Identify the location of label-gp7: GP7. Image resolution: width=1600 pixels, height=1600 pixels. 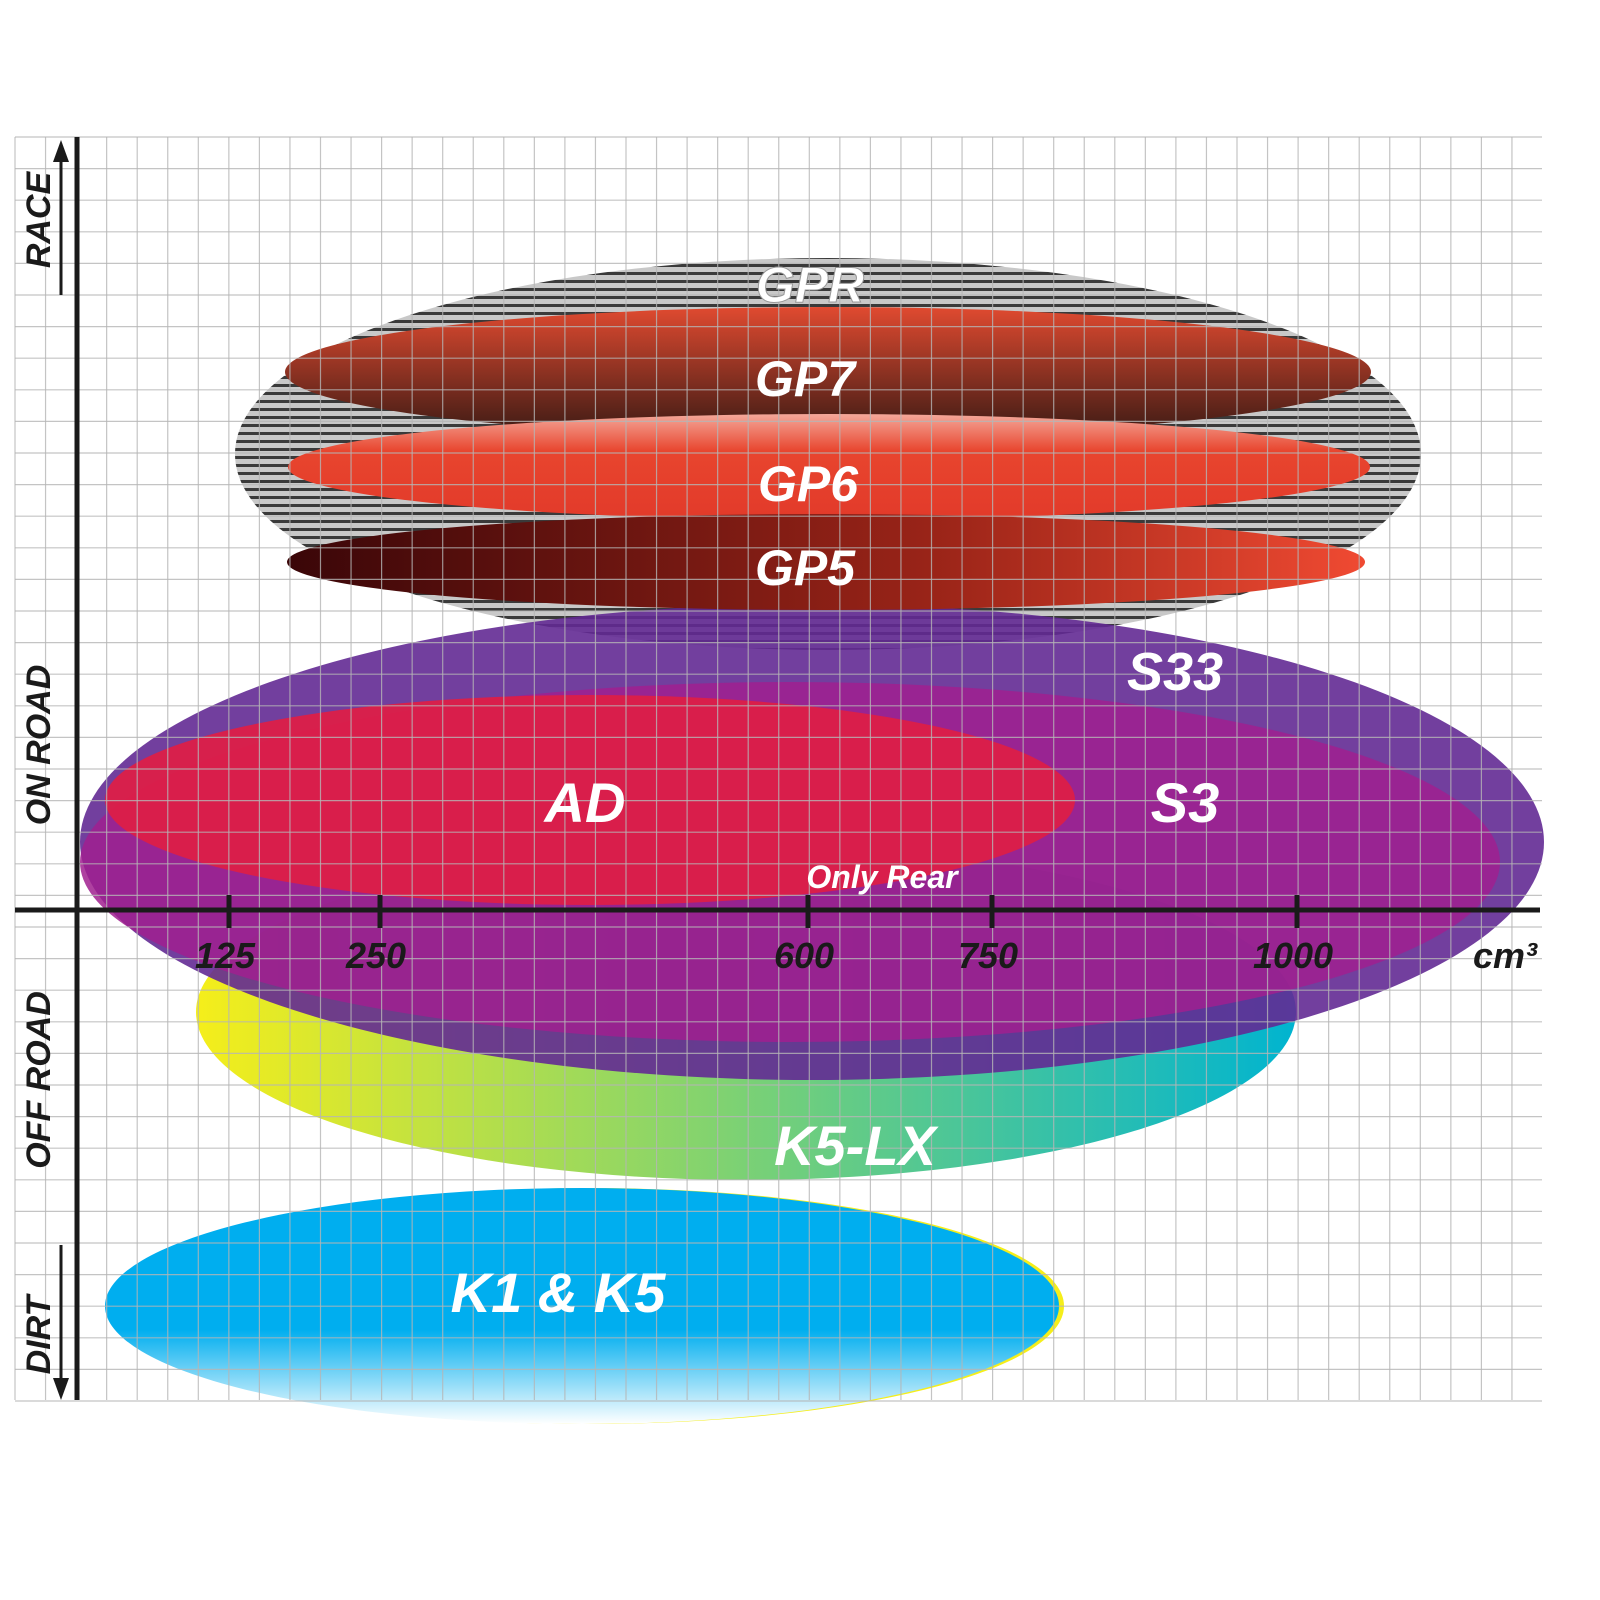
(806, 379).